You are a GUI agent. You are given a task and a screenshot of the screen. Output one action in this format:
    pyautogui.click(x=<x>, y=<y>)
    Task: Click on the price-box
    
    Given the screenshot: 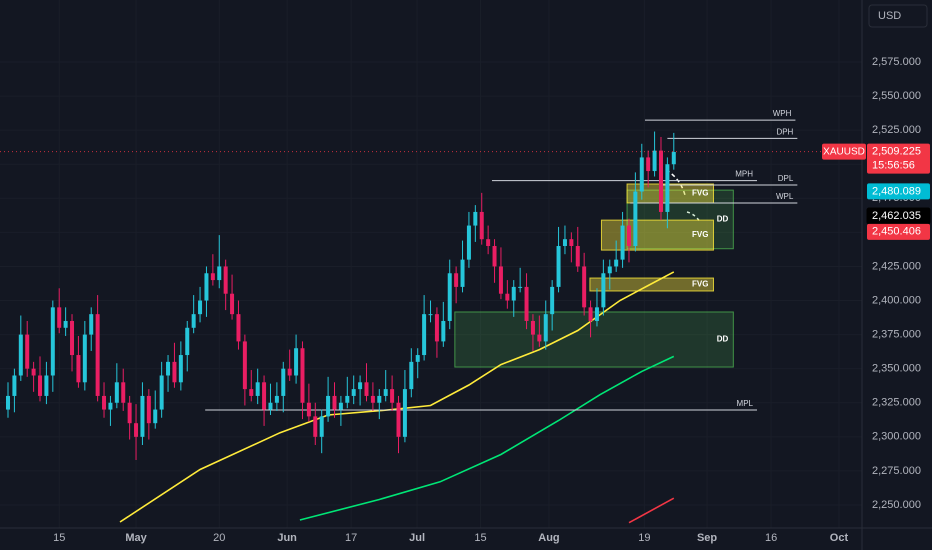 What is the action you would take?
    pyautogui.click(x=898, y=191)
    